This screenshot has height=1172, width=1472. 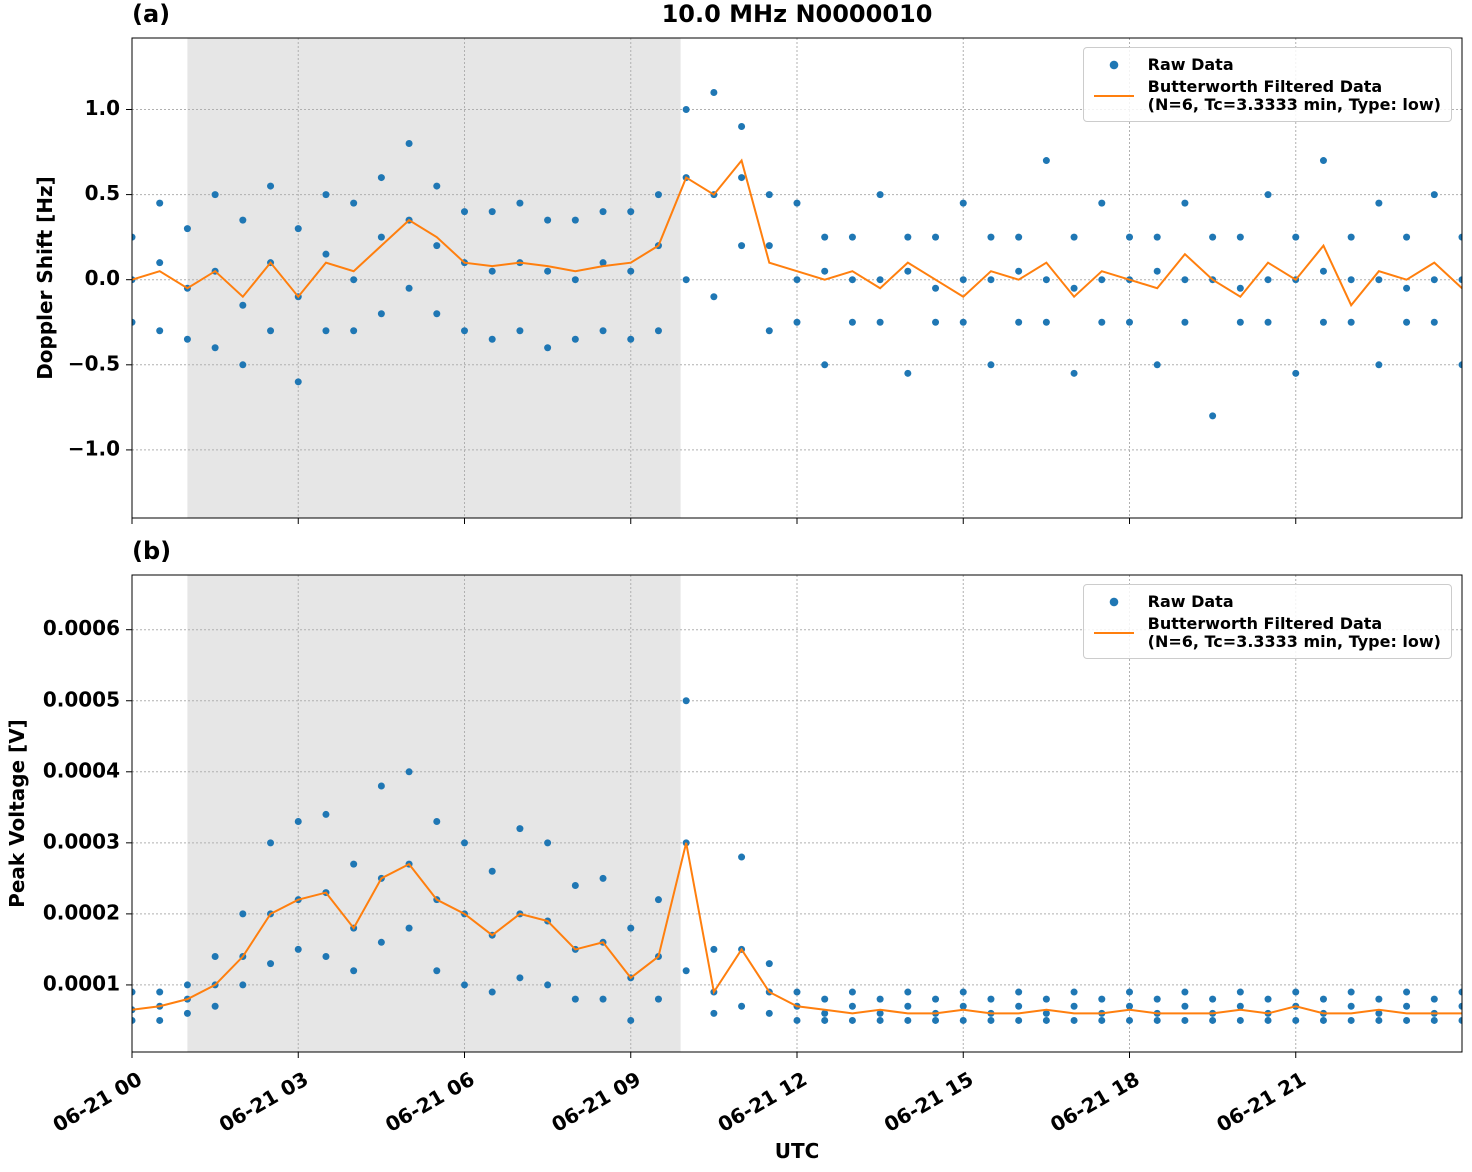 I want to click on shaded-region, so click(x=434, y=813).